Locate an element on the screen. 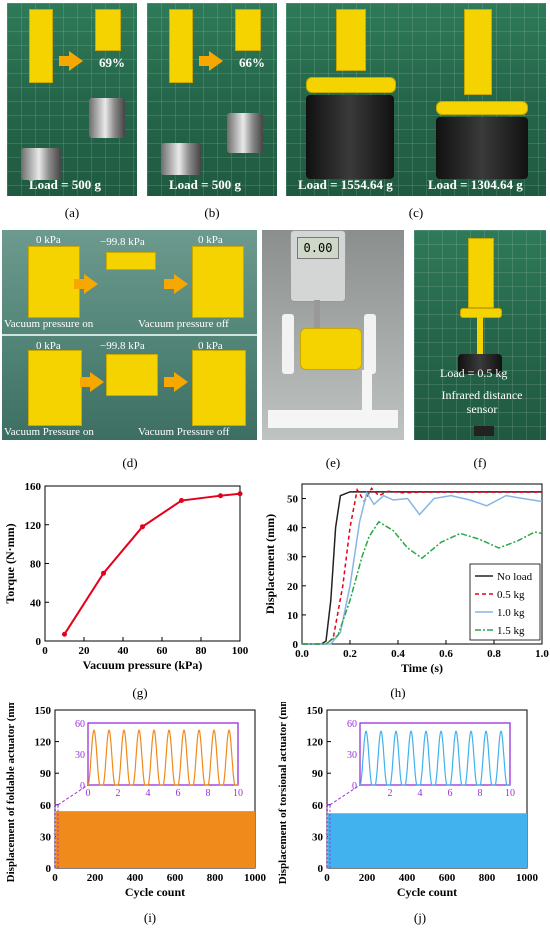 Image resolution: width=550 pixels, height=932 pixels. x-tick-label: 0.6 is located at coordinates (446, 654).